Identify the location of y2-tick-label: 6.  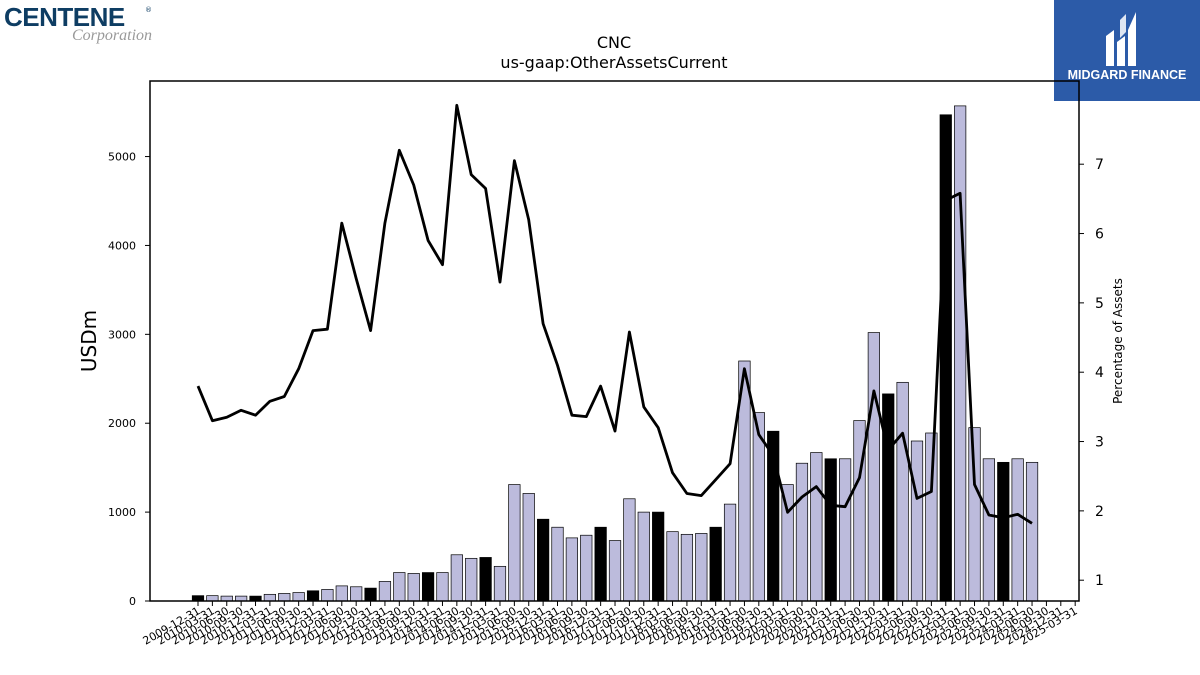
(1099, 235).